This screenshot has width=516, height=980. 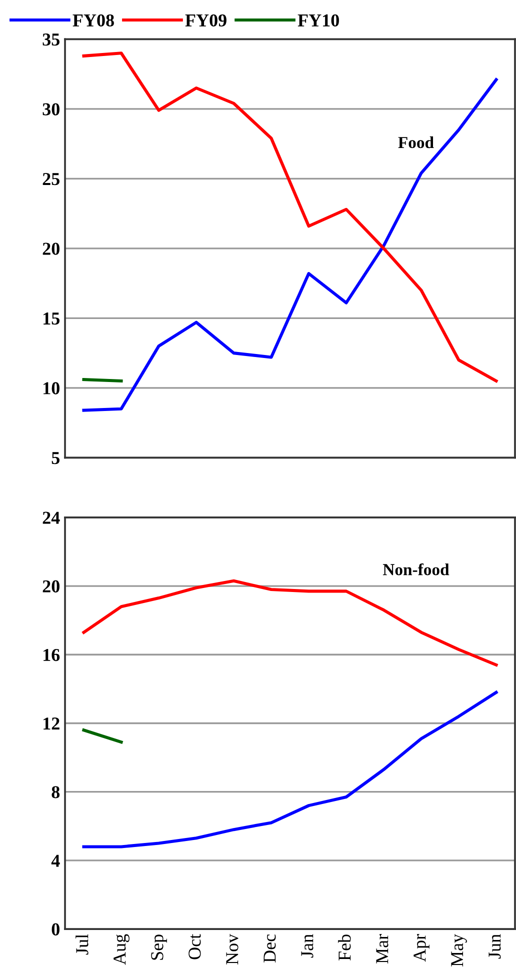 What do you see at coordinates (51, 109) in the screenshot?
I see `y-tick-label: 30` at bounding box center [51, 109].